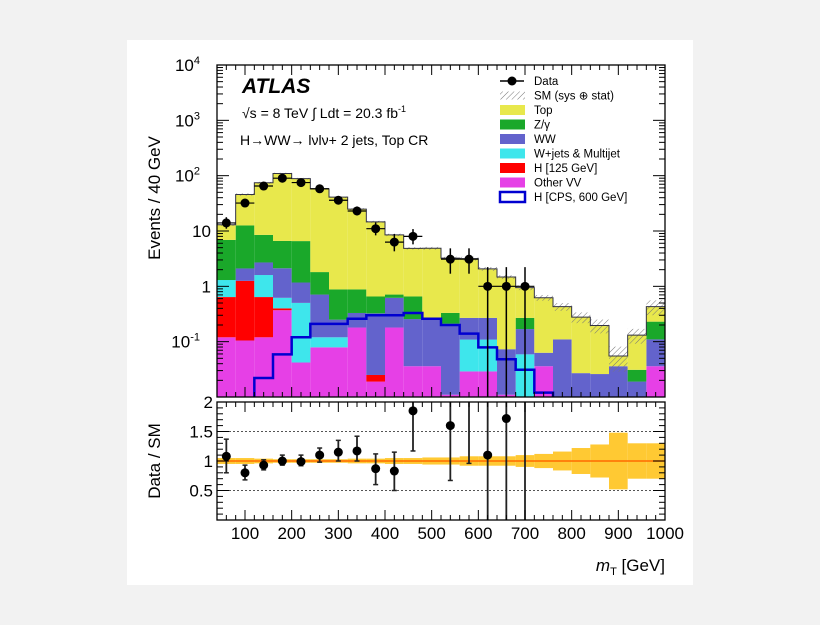 Image resolution: width=820 pixels, height=625 pixels. I want to click on legend-entry: H [CPS, 600 GeV], so click(562, 197).